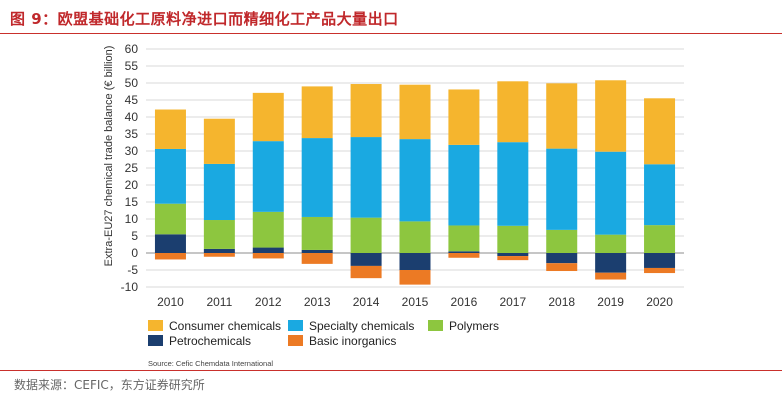 Image resolution: width=782 pixels, height=401 pixels. I want to click on bar-basic-inorganics-2013, so click(317, 258).